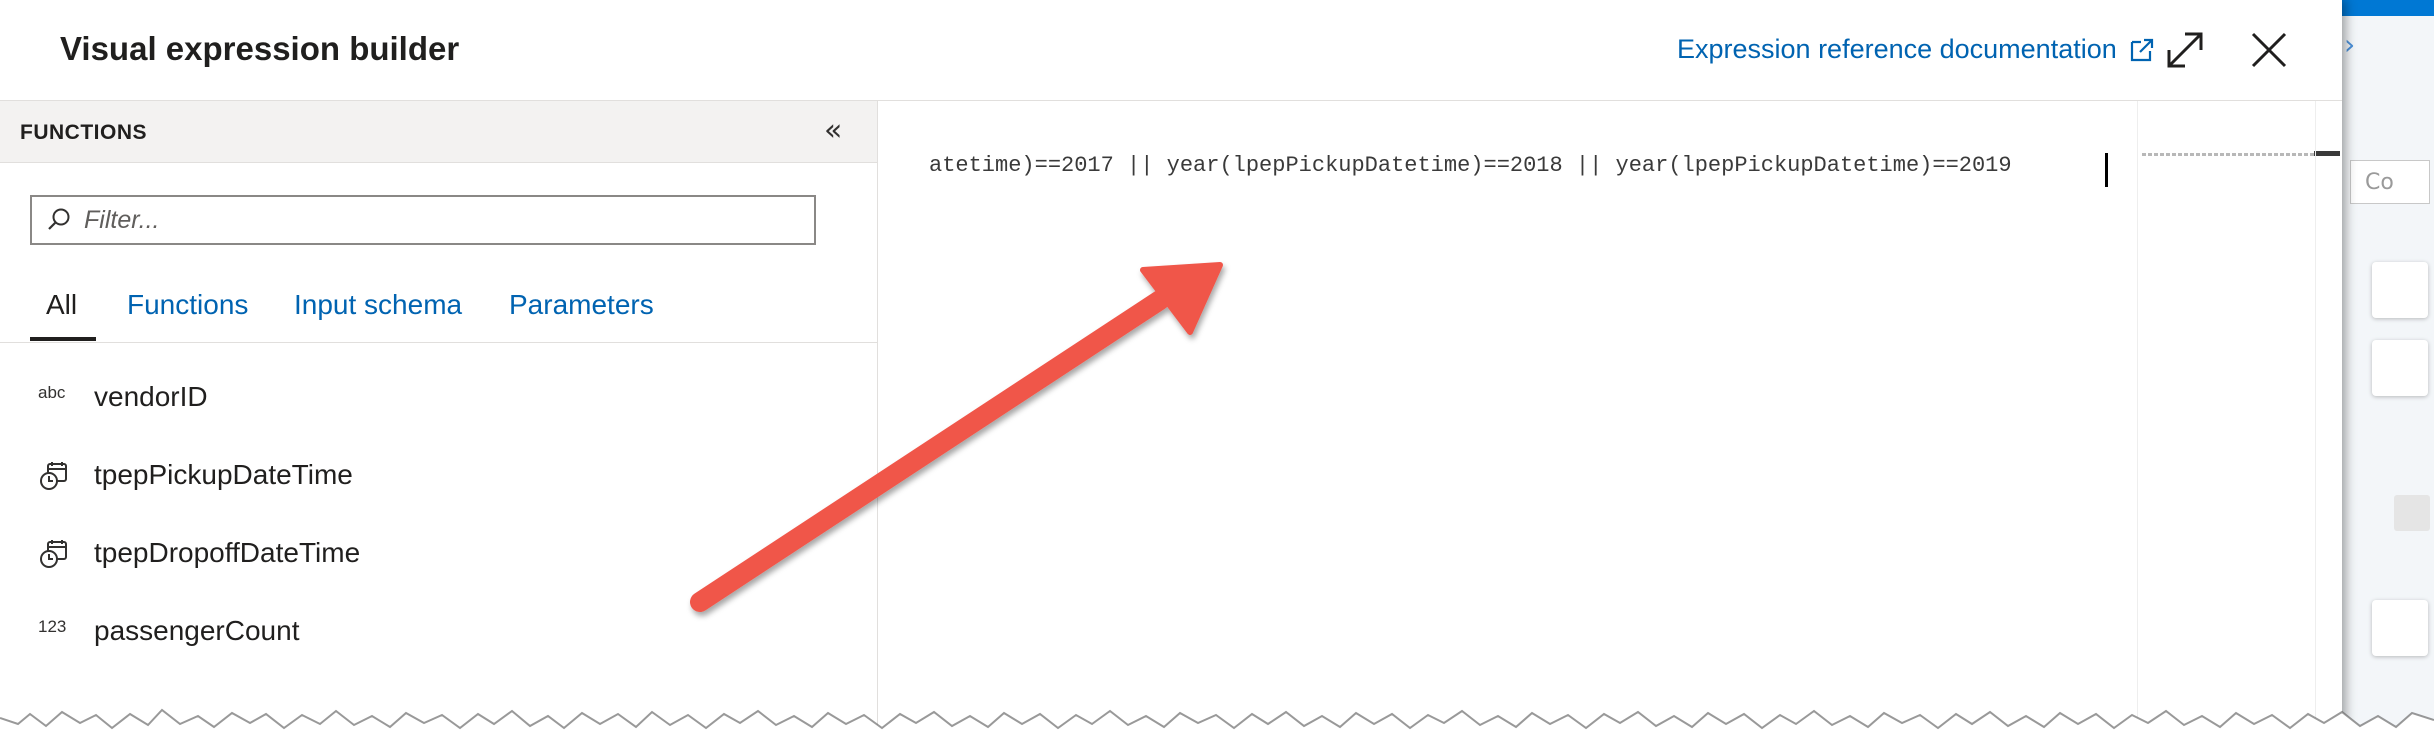  Describe the element at coordinates (52, 626) in the screenshot. I see `number-type-icon: 123` at that location.